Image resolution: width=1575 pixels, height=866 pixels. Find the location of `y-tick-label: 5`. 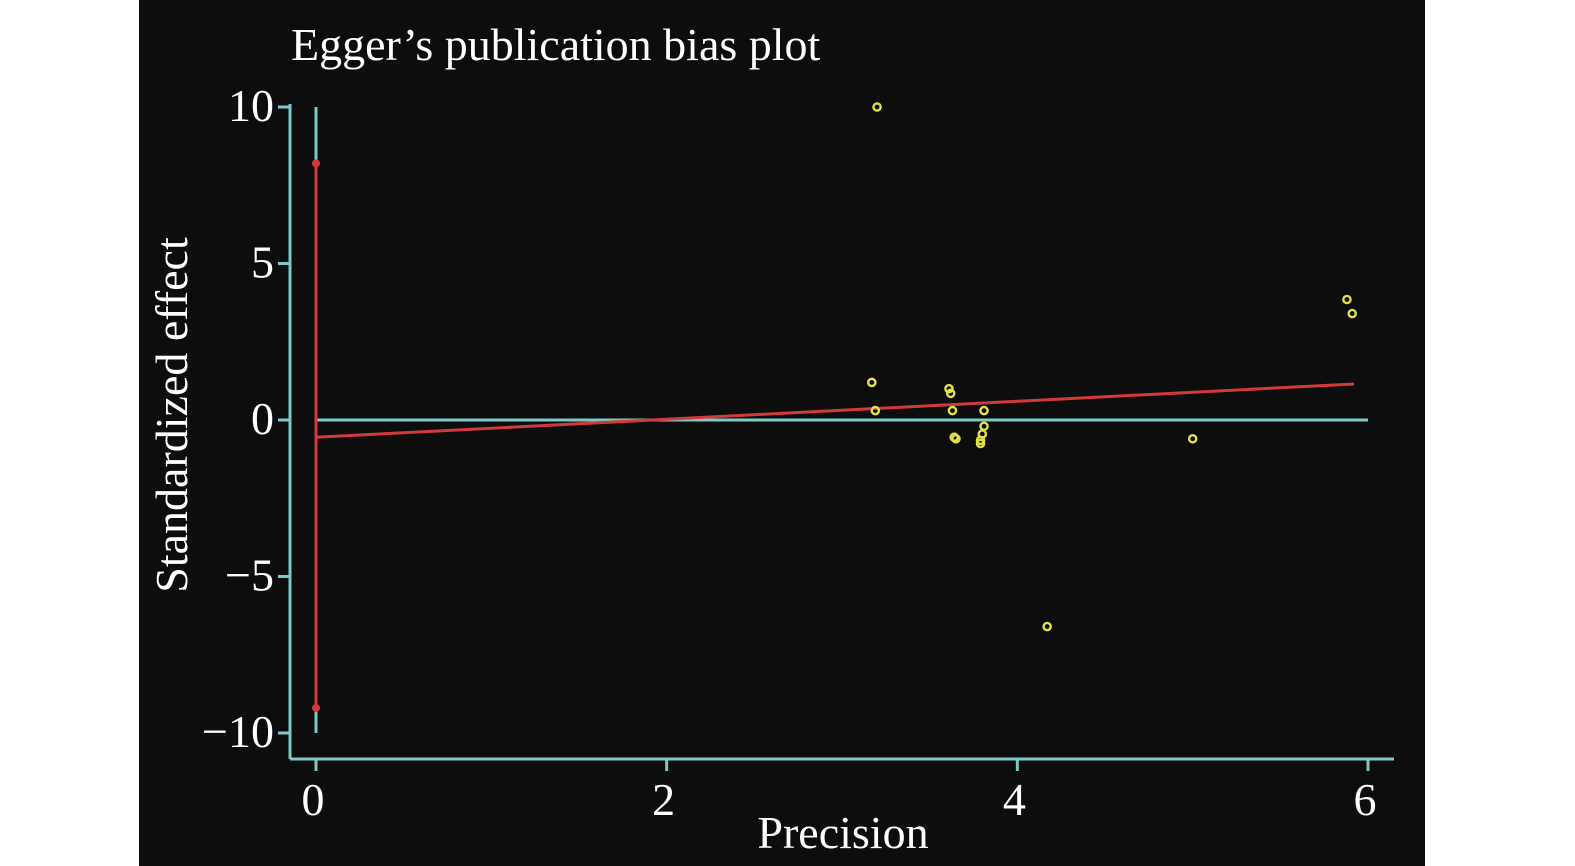

y-tick-label: 5 is located at coordinates (262, 262).